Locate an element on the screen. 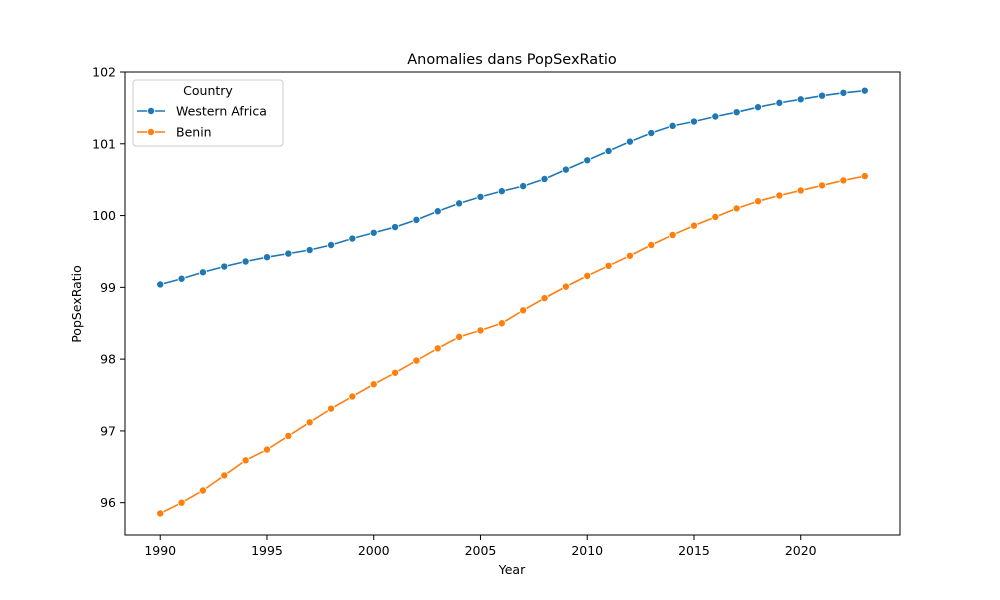 Image resolution: width=1000 pixels, height=600 pixels. legend-label-western-africa: Western Africa is located at coordinates (221, 111).